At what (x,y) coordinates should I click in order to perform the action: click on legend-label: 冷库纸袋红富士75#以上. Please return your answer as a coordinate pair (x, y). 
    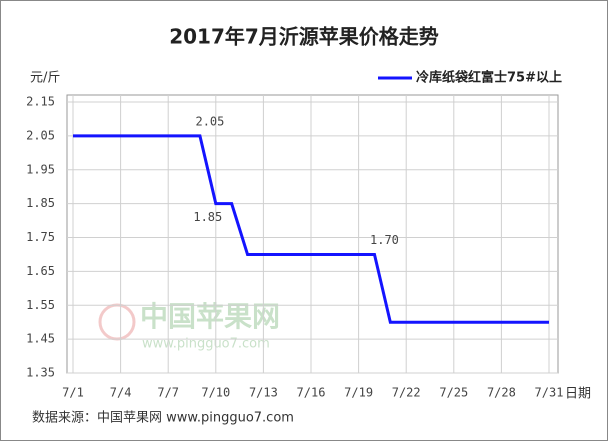
    Looking at the image, I should click on (489, 78).